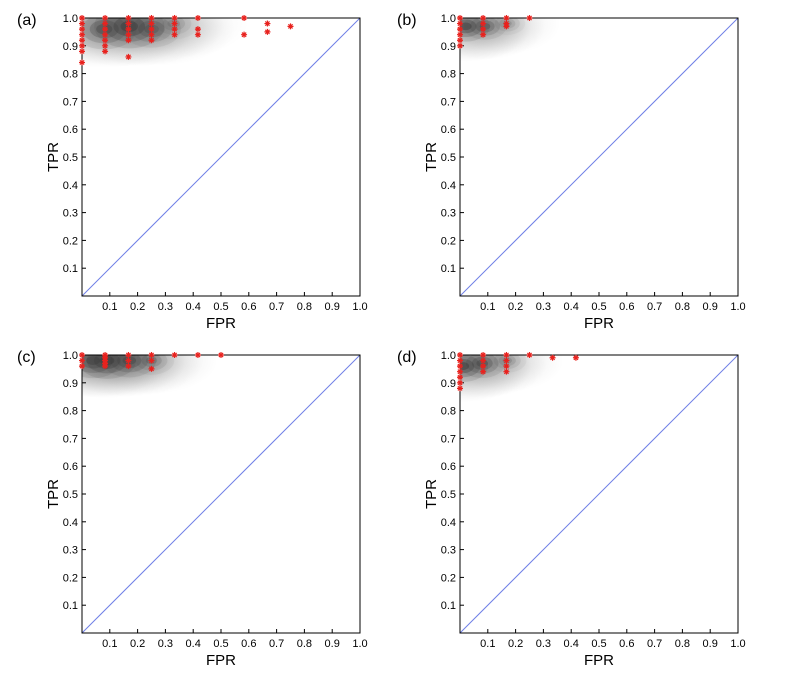 The height and width of the screenshot is (676, 789). Describe the element at coordinates (70, 495) in the screenshot. I see `y-tick-label: 0.5` at that location.